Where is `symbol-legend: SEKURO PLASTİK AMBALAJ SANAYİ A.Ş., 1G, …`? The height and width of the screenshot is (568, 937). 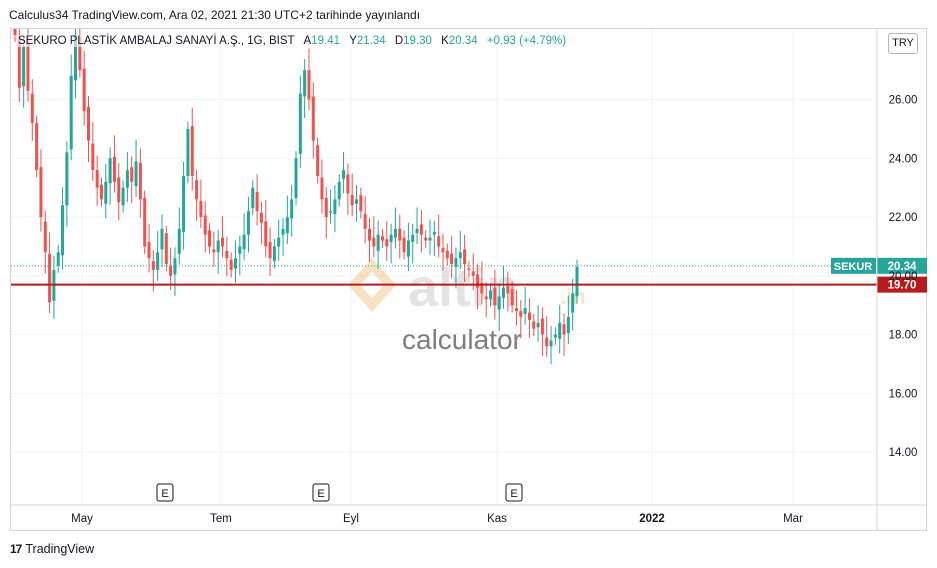
symbol-legend: SEKURO PLASTİK AMBALAJ SANAYİ A.Ş., 1G, … is located at coordinates (292, 41).